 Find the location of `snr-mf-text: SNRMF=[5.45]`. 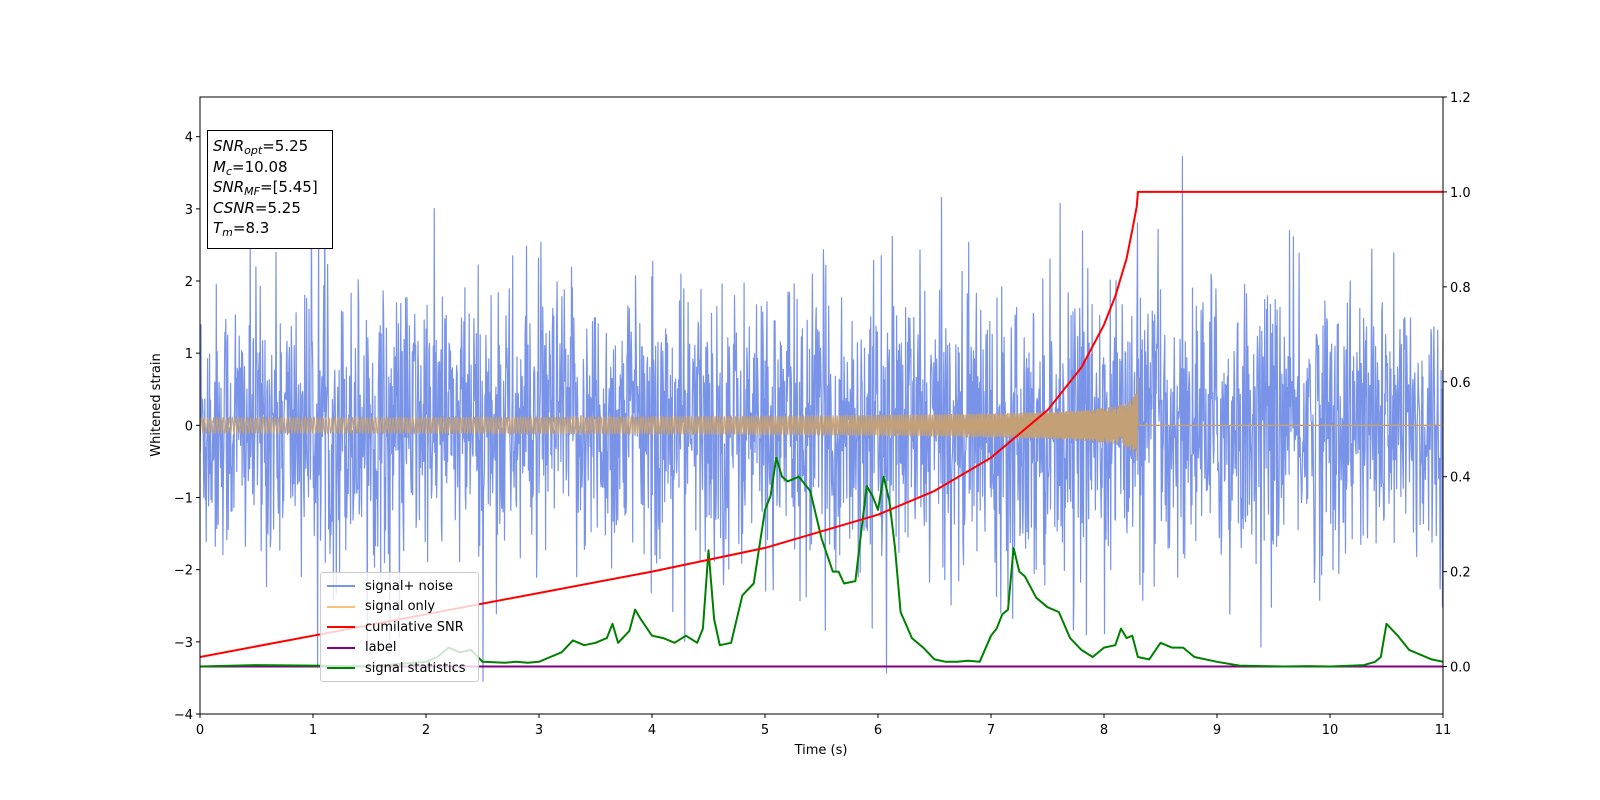

snr-mf-text: SNRMF=[5.45] is located at coordinates (265, 188).